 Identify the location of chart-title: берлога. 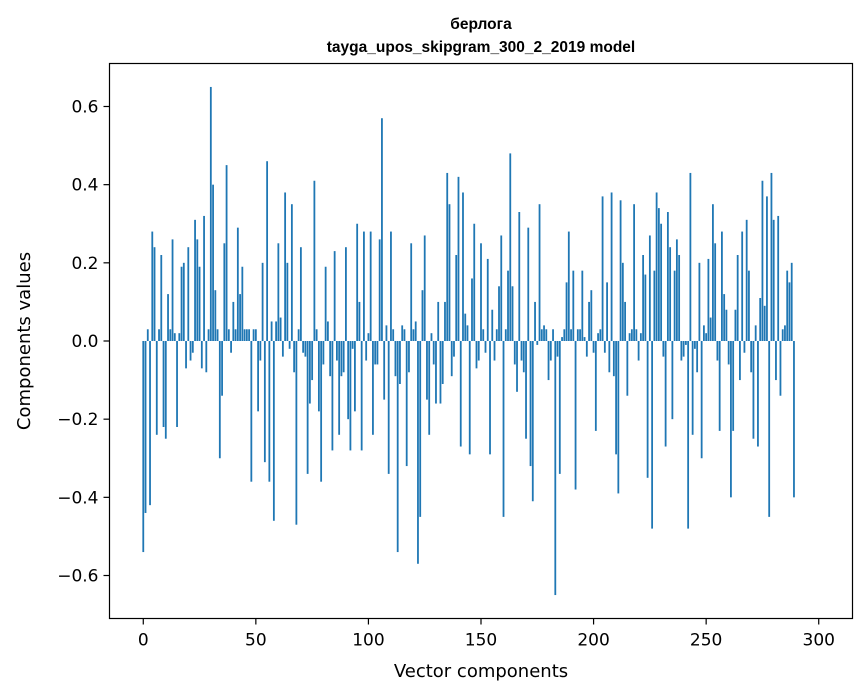
(481, 24).